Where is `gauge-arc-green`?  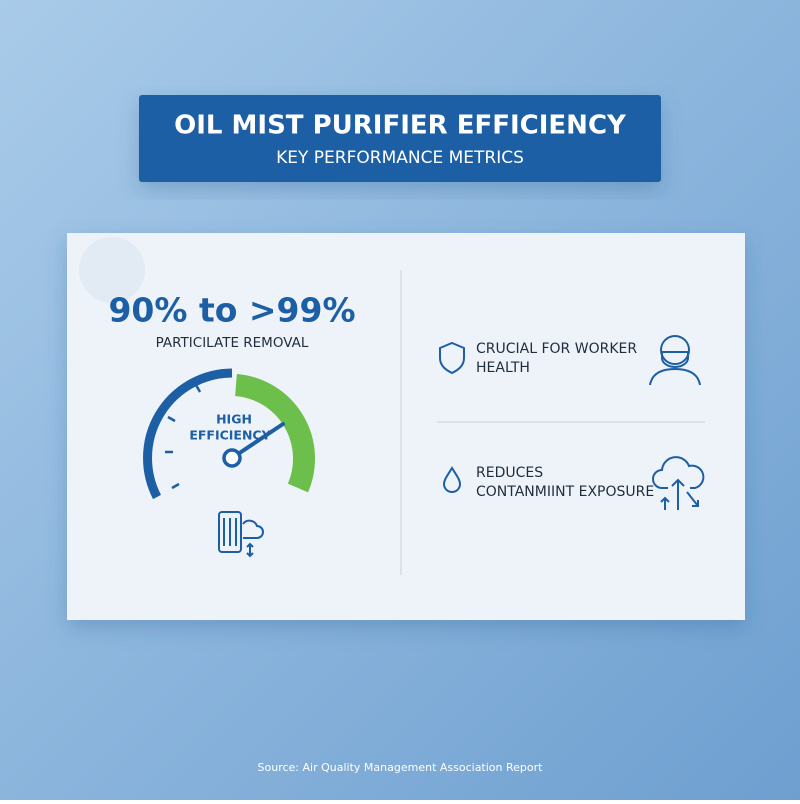
gauge-arc-green is located at coordinates (274, 433).